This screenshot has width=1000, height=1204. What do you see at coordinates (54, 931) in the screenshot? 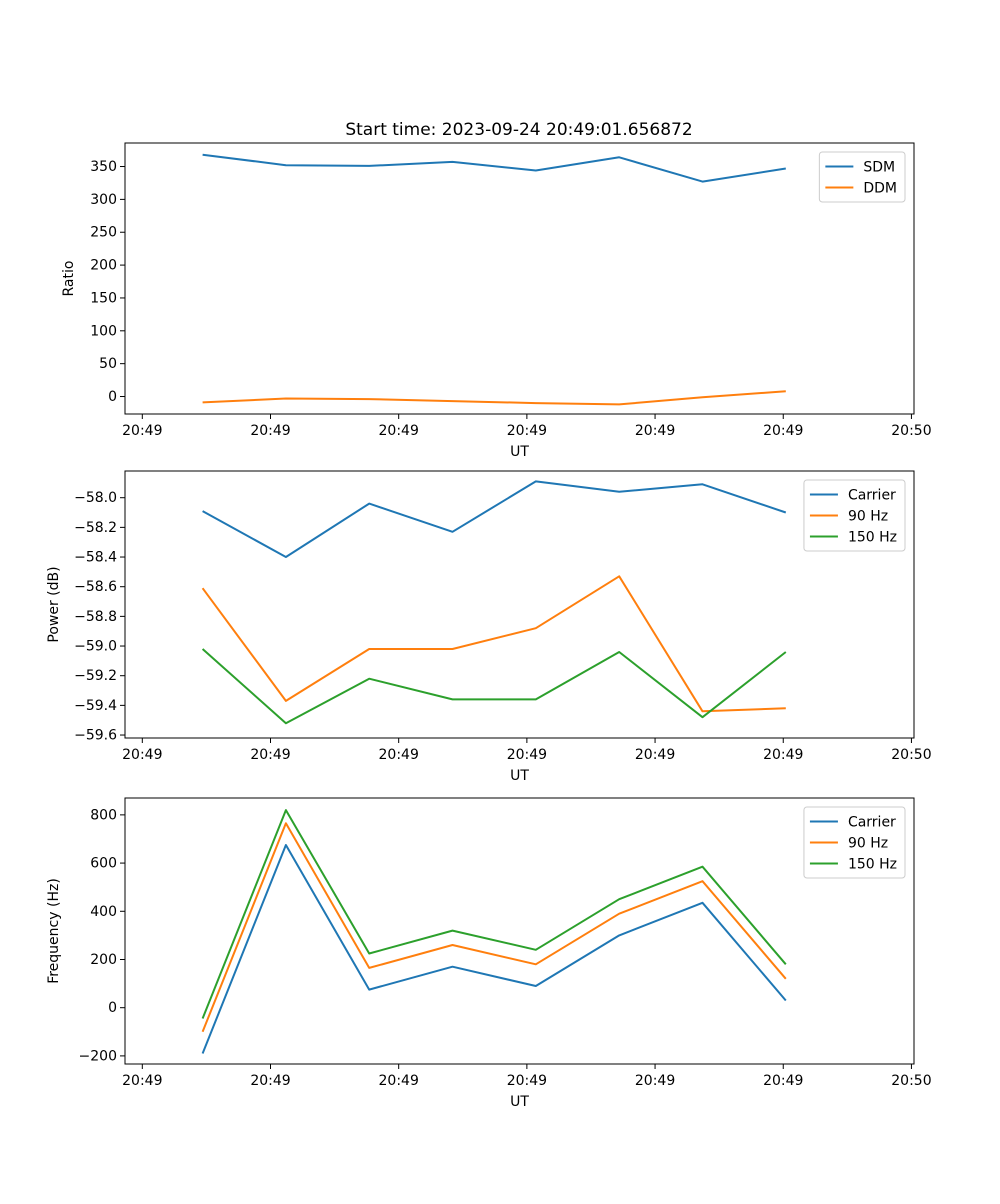
I see `y-axis-label: Frequency (Hz)` at bounding box center [54, 931].